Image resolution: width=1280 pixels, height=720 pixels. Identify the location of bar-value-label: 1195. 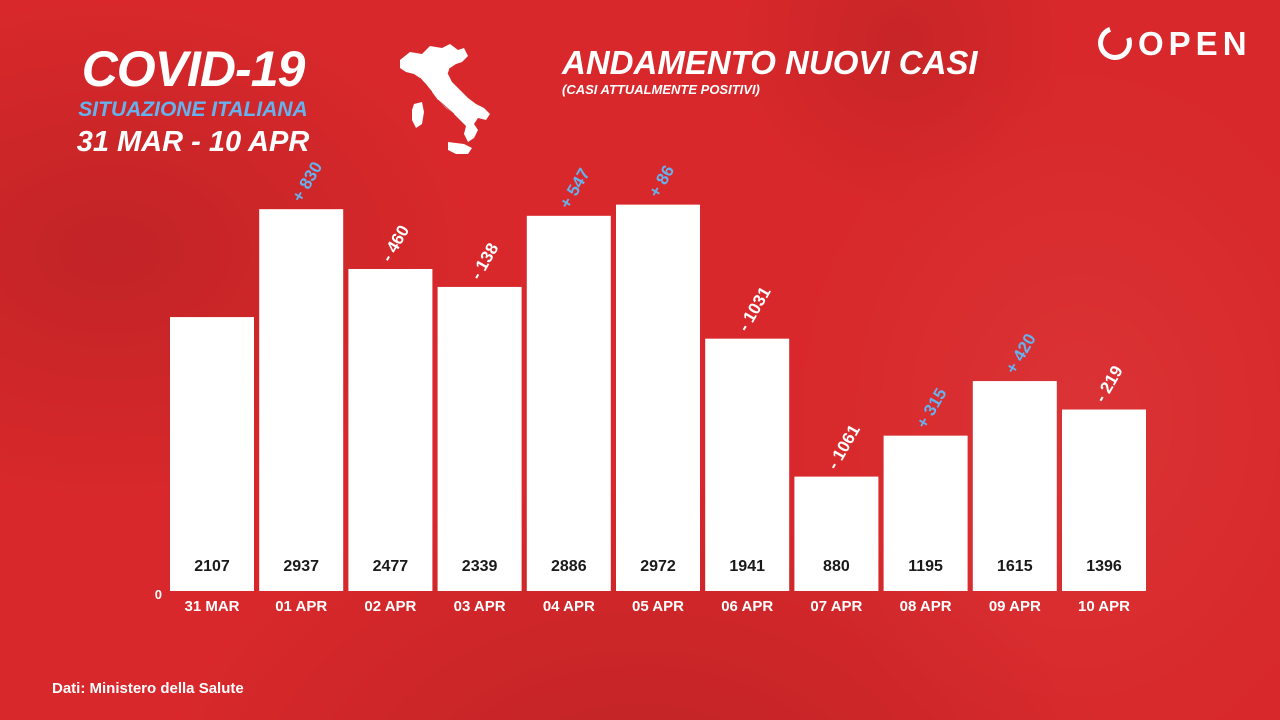
(925, 566).